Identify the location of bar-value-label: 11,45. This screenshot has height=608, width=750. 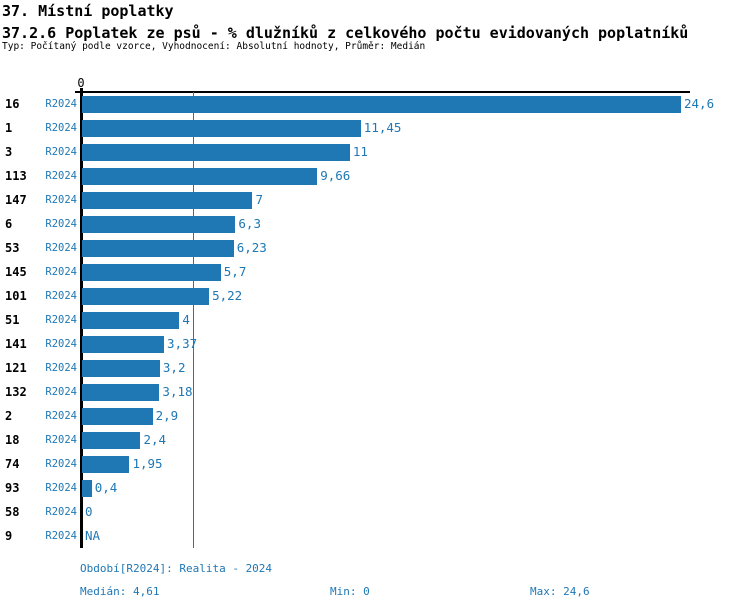
(382, 127).